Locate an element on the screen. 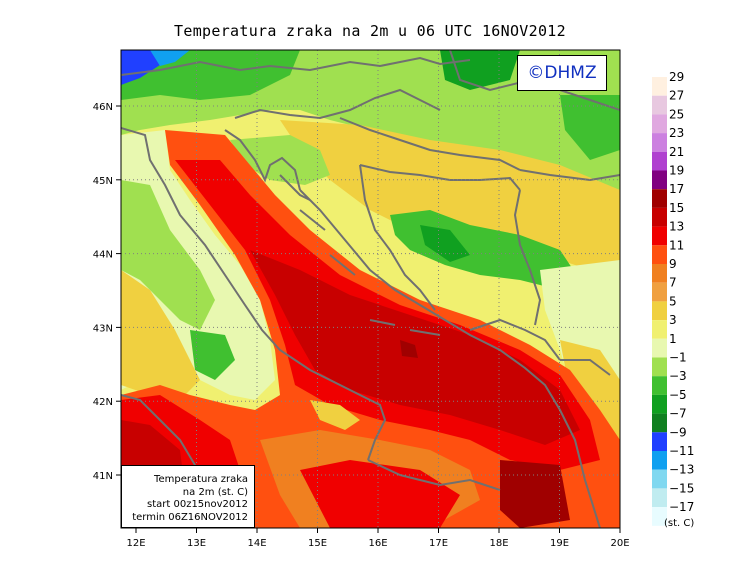 This screenshot has height=582, width=740. legend-unit: (st. C) is located at coordinates (679, 523).